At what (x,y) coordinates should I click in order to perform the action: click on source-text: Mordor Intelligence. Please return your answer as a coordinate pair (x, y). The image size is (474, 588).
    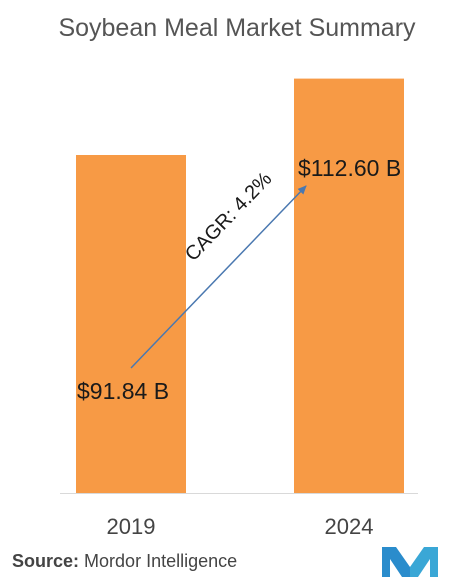
    Looking at the image, I should click on (161, 561).